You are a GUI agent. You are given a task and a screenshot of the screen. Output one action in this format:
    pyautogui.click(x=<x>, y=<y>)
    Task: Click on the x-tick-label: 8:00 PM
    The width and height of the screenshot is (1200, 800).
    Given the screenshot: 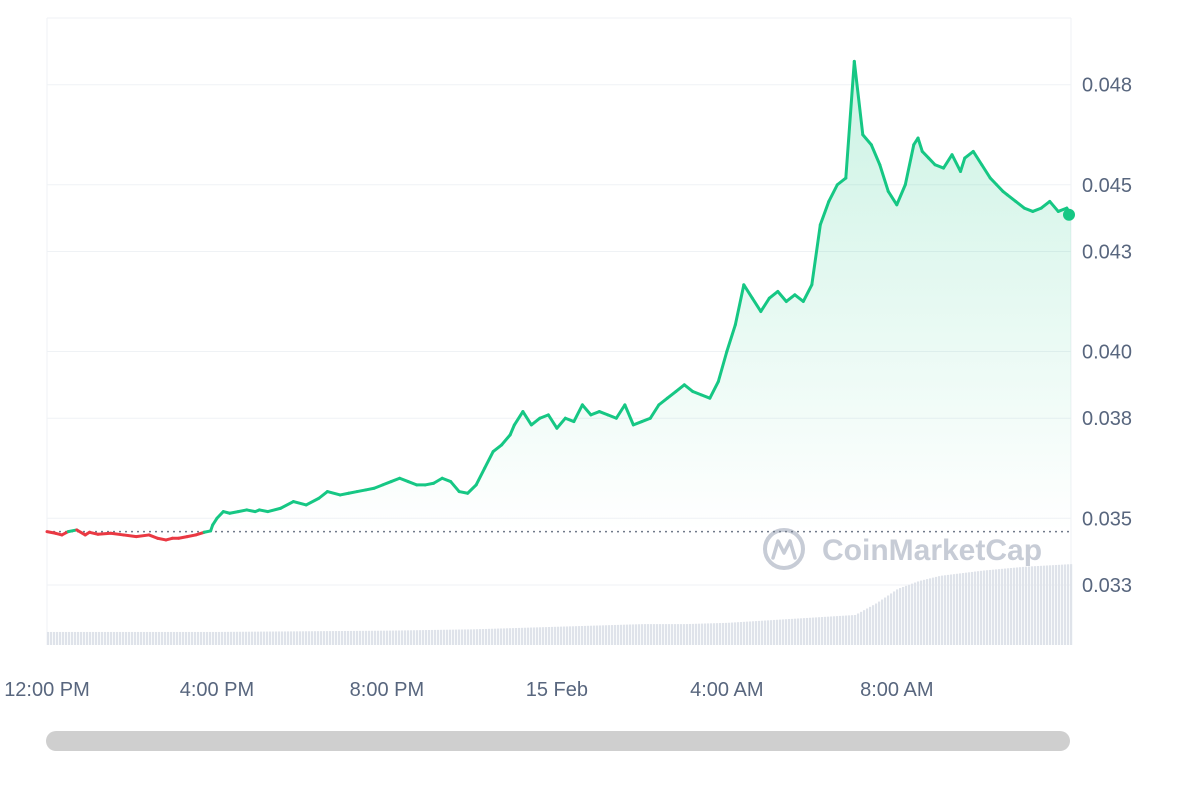 What is the action you would take?
    pyautogui.click(x=387, y=690)
    